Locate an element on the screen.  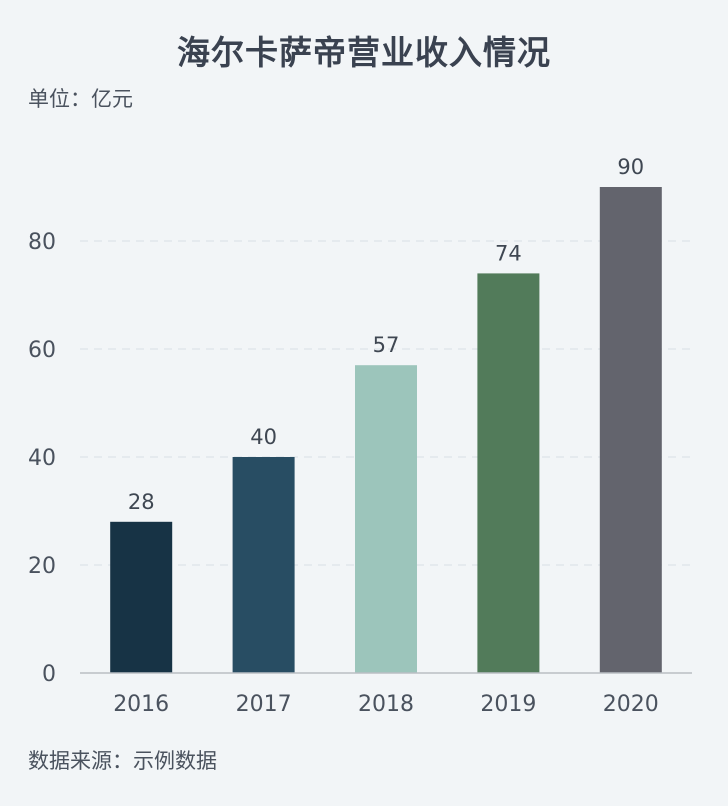
data-label-2016: 28 is located at coordinates (141, 502).